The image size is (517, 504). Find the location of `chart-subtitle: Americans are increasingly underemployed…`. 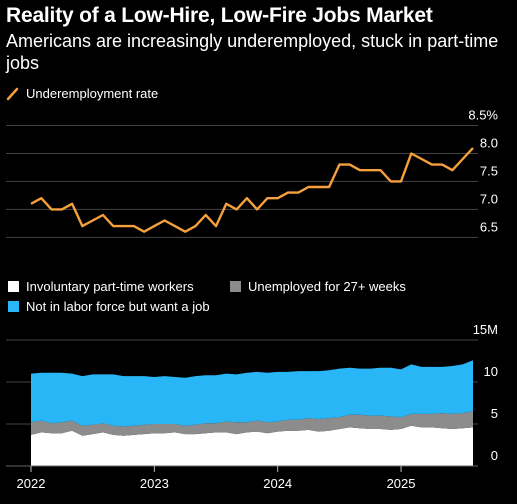

chart-subtitle: Americans are increasingly underemployed… is located at coordinates (252, 52).